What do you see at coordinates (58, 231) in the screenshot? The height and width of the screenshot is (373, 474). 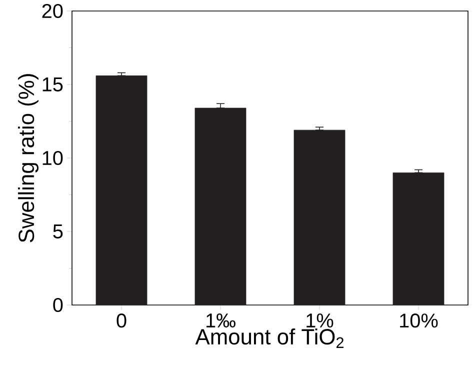 I see `y-tick-label: 5` at bounding box center [58, 231].